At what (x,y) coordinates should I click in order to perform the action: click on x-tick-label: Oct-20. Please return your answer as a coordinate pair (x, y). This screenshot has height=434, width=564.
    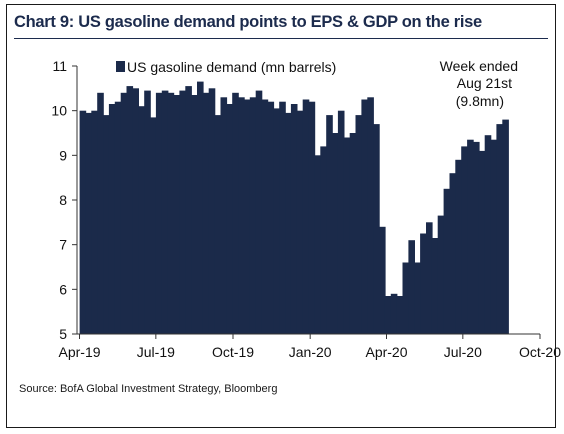
    Looking at the image, I should click on (540, 352).